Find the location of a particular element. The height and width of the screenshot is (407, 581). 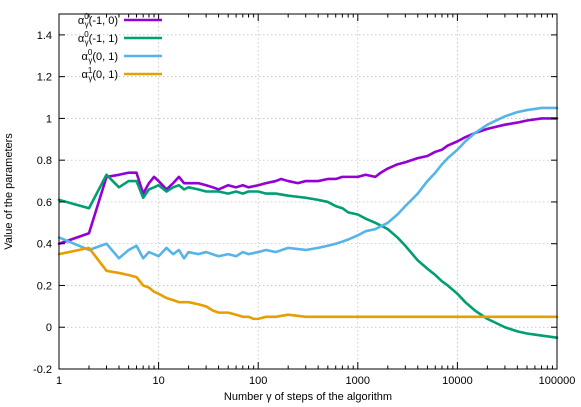

y-axis-label: Value of the parameters is located at coordinates (9, 191).